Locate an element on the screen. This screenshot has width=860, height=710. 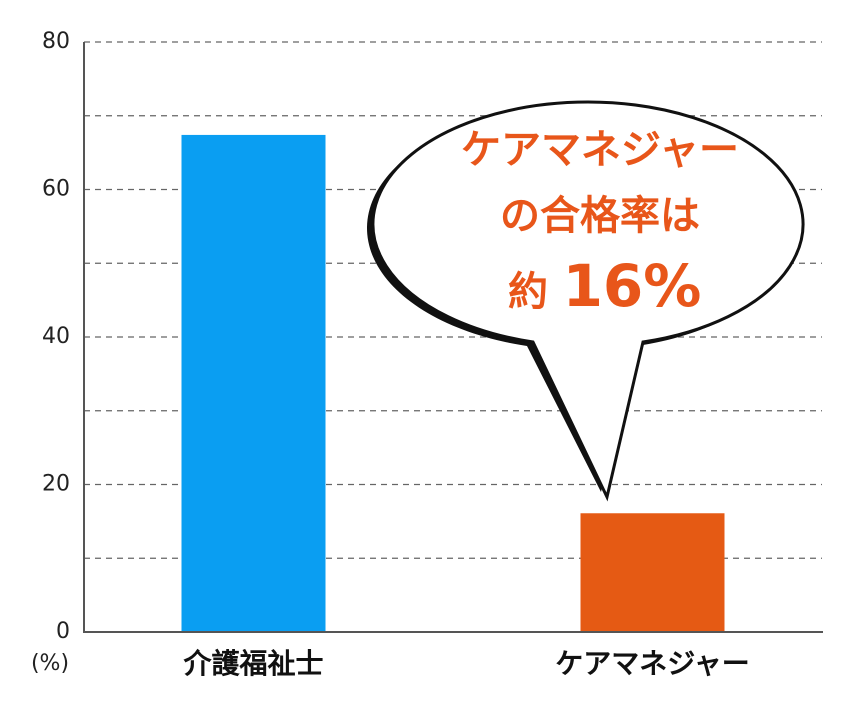
x-tick-label: 介護福祉士 is located at coordinates (252, 663).